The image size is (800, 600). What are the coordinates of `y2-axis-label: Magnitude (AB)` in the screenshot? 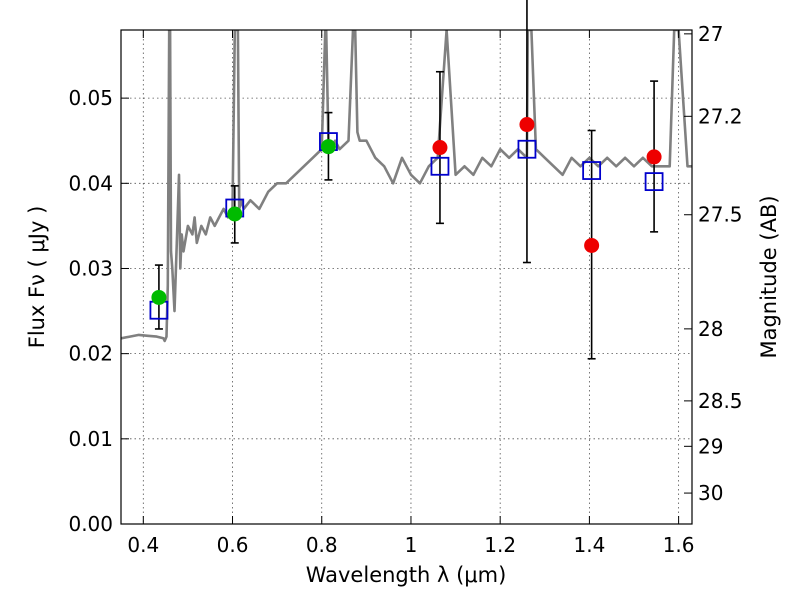 It's located at (769, 276).